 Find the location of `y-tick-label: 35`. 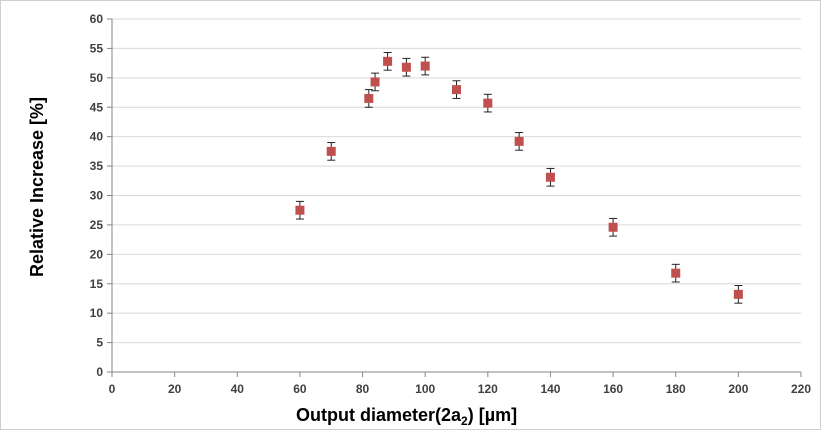

y-tick-label: 35 is located at coordinates (97, 166).